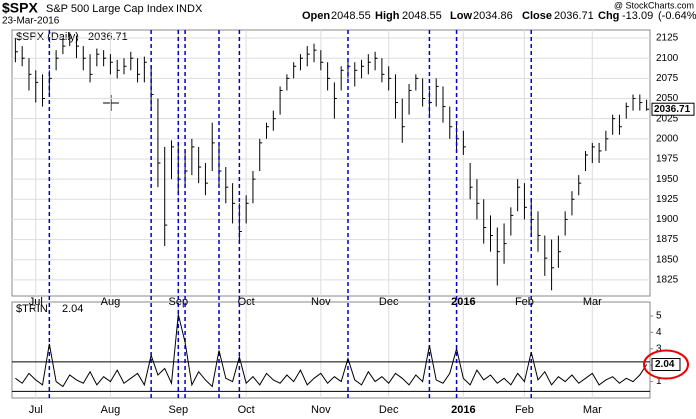 Image resolution: width=696 pixels, height=419 pixels. Describe the element at coordinates (659, 316) in the screenshot. I see `y-tick-label: 5` at that location.